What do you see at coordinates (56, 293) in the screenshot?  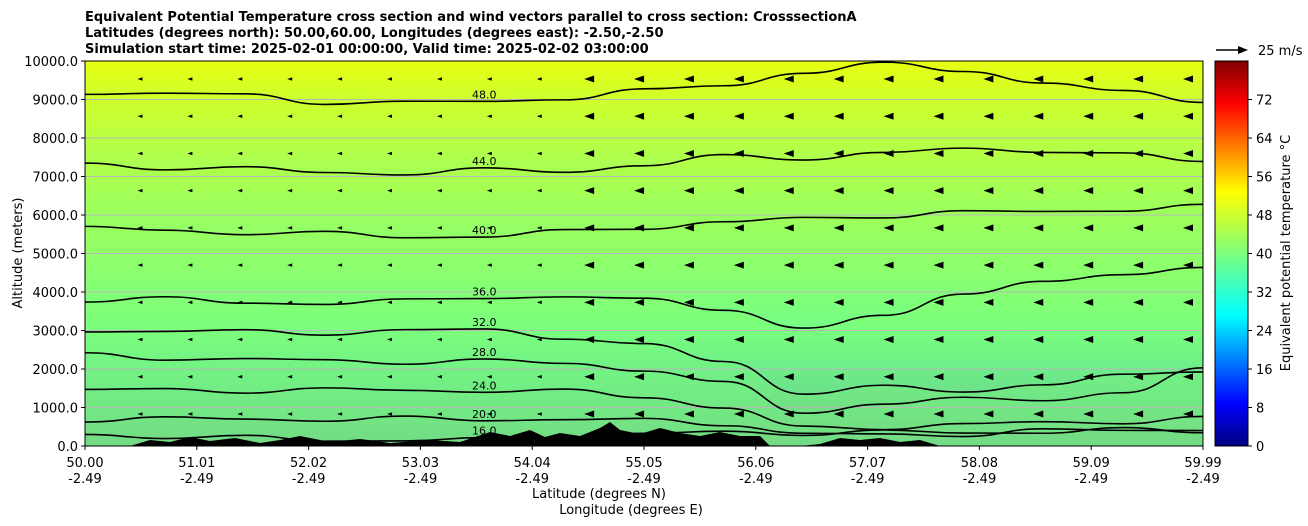 I see `y-tick-label: 4000.0` at bounding box center [56, 293].